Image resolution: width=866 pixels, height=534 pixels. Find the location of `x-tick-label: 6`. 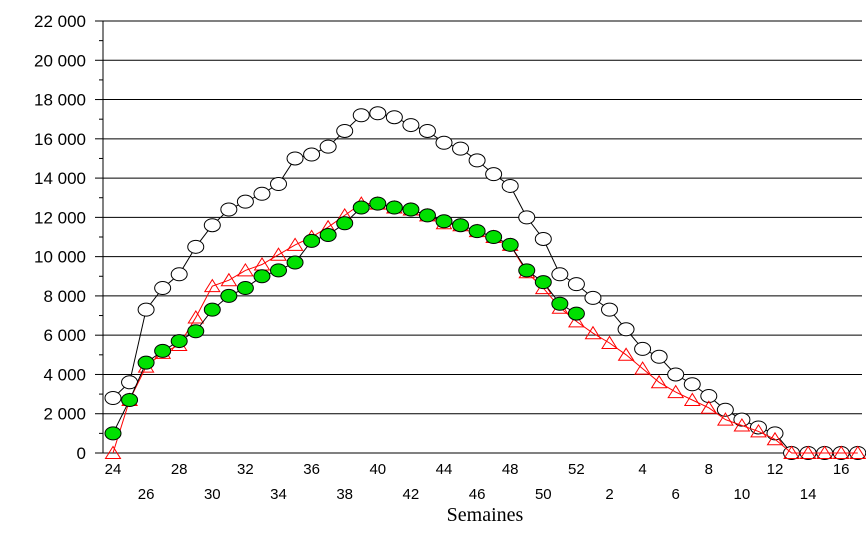

x-tick-label: 6 is located at coordinates (676, 494).